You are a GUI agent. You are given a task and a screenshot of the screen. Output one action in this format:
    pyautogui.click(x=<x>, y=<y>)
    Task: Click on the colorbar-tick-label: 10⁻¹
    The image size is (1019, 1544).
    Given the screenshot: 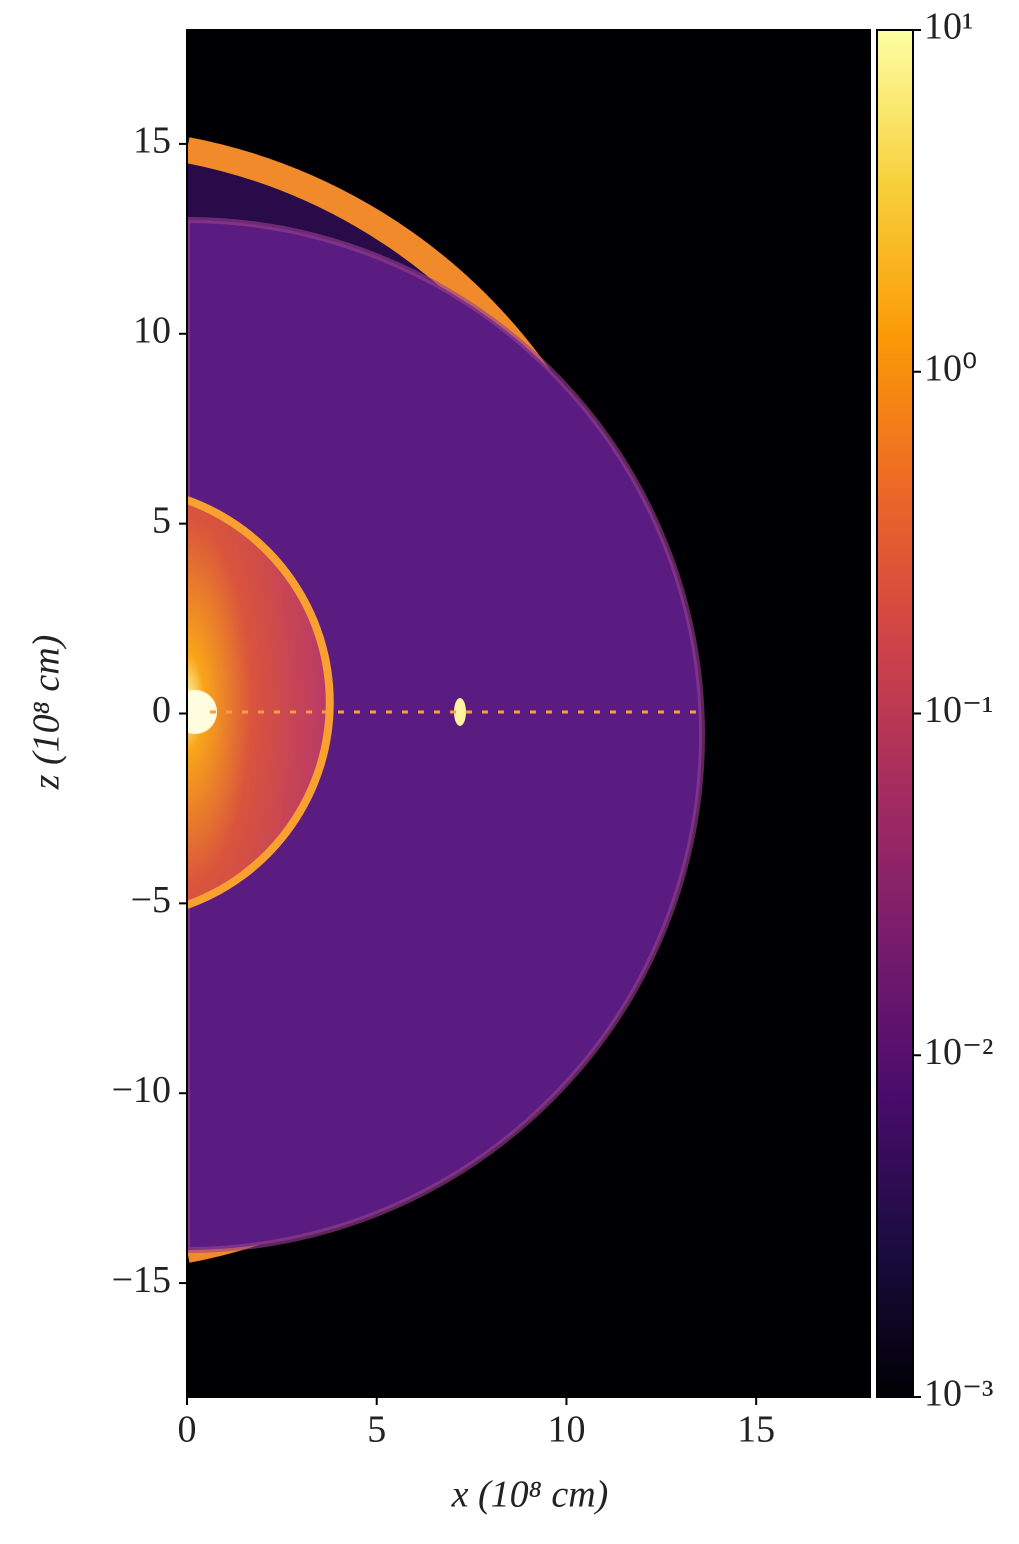 What is the action you would take?
    pyautogui.click(x=958, y=710)
    